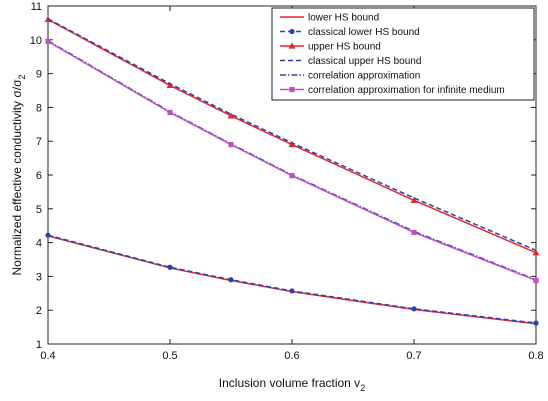 The height and width of the screenshot is (401, 548). What do you see at coordinates (364, 61) in the screenshot?
I see `legend-label: classical upper HS bound` at bounding box center [364, 61].